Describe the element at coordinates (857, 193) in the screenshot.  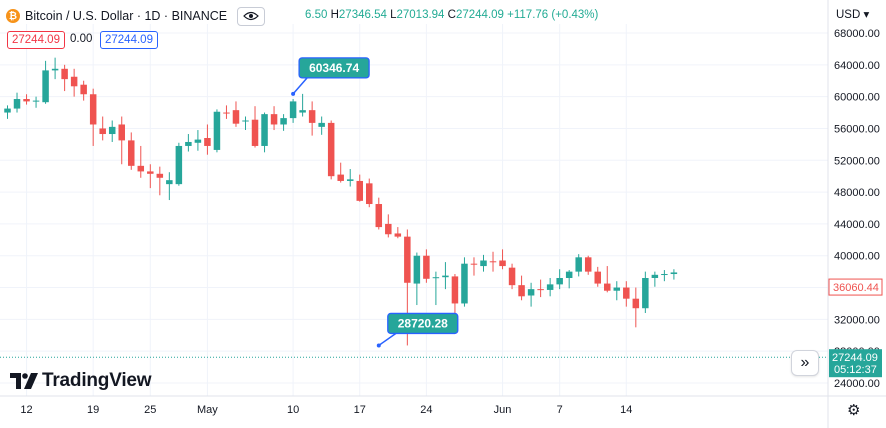
I see `y-tick-label: 48000.00` at that location.